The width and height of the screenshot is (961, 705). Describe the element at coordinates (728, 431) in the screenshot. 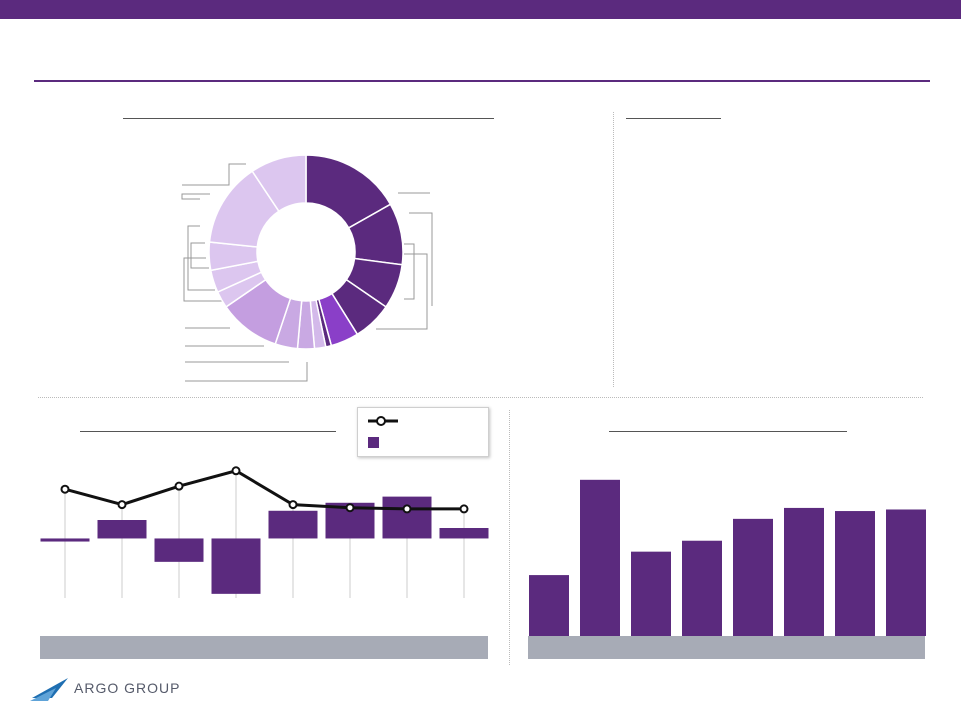

I see `bar-section-rule` at that location.